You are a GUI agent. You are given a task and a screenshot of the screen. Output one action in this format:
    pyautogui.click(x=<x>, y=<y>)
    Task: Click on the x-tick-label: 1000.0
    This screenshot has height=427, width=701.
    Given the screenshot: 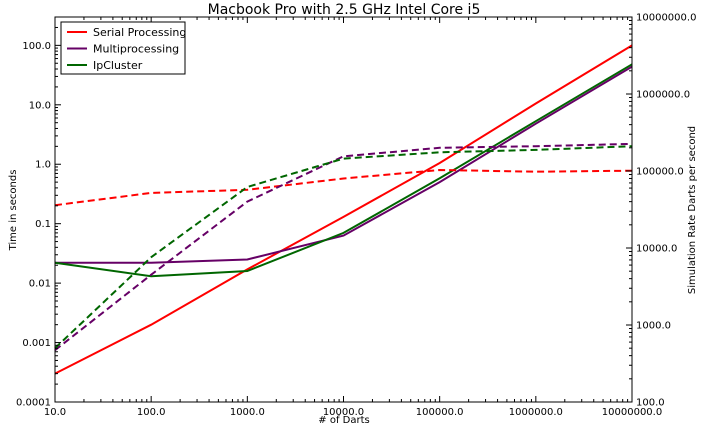 What is the action you would take?
    pyautogui.click(x=247, y=412)
    